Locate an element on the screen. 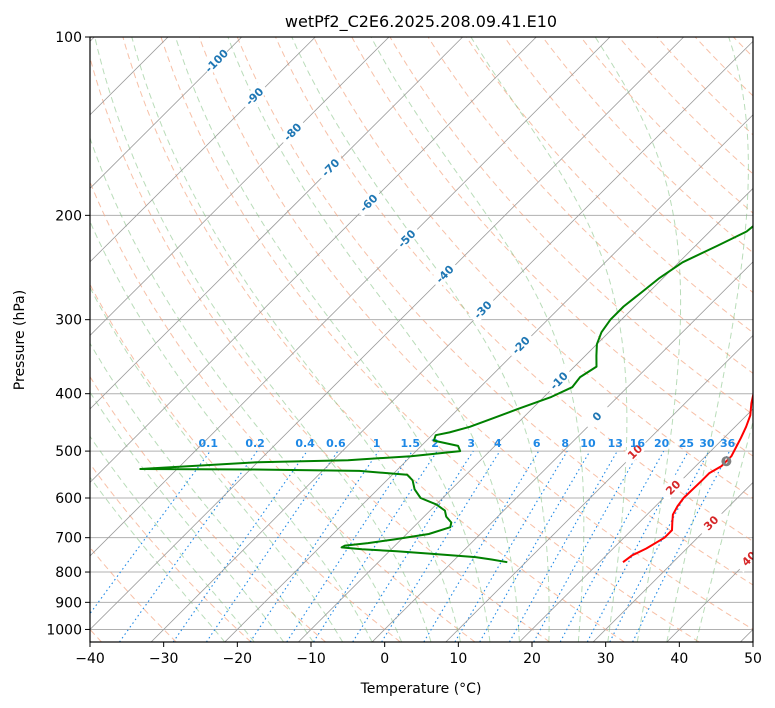 The image size is (775, 708). y-tick-label: 900 is located at coordinates (68, 603).